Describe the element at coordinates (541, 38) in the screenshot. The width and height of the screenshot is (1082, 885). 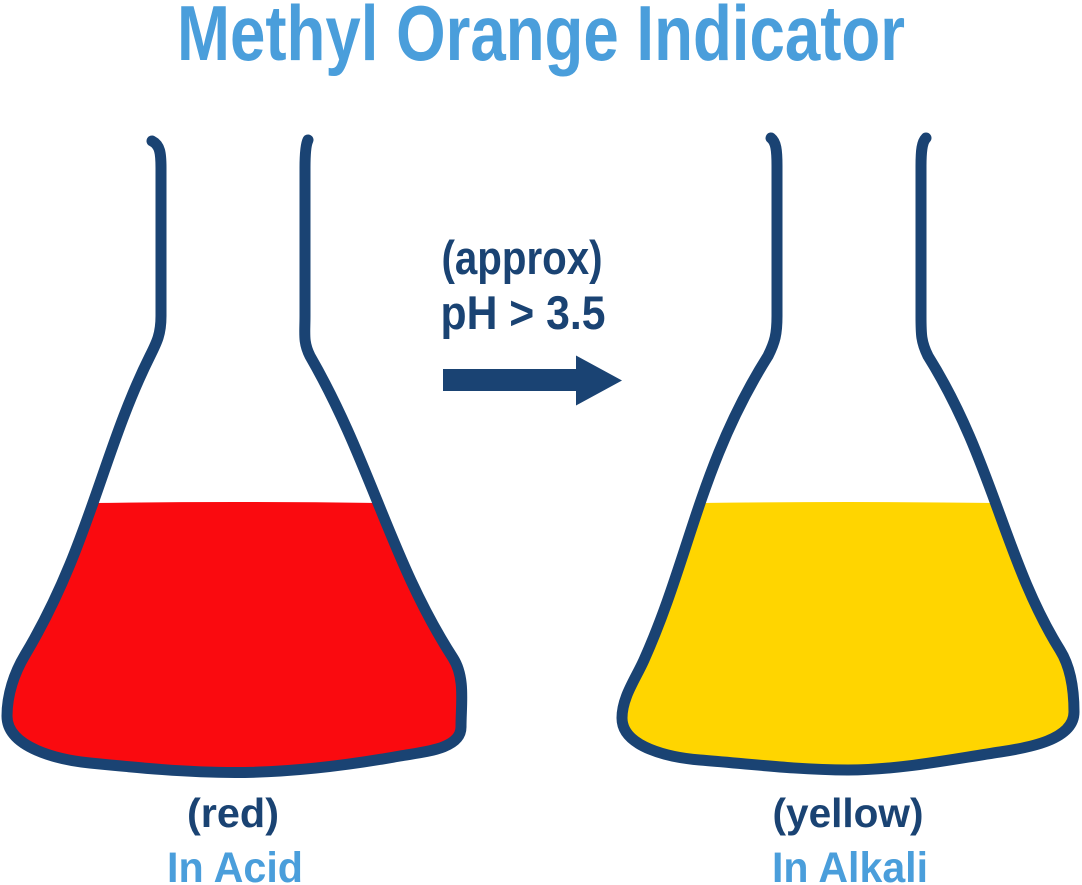
I see `page-title: Methyl Orange Indicator` at that location.